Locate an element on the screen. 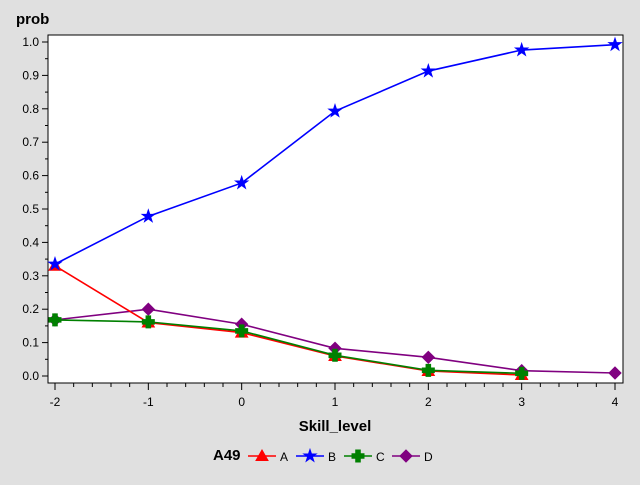 The height and width of the screenshot is (485, 640). series-C is located at coordinates (288, 346).